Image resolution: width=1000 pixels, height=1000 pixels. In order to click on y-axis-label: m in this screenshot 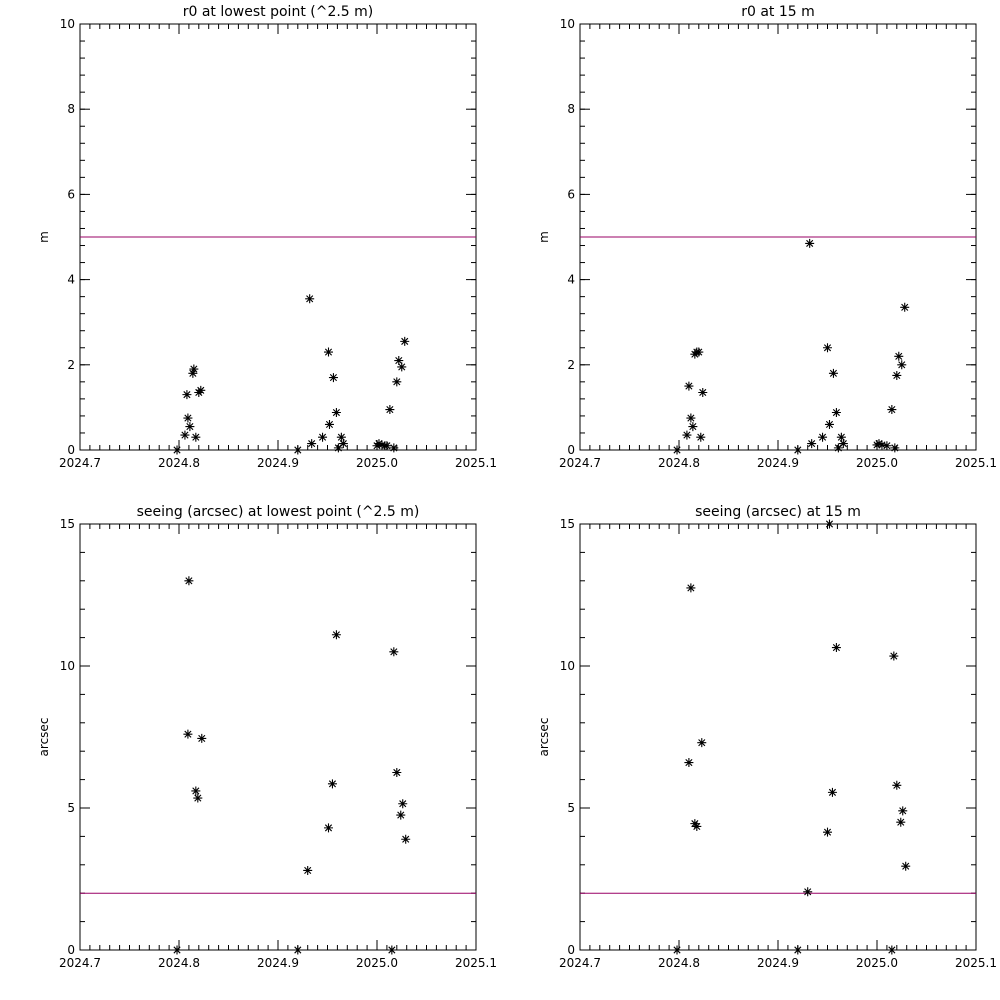, I will do `click(44, 237)`.